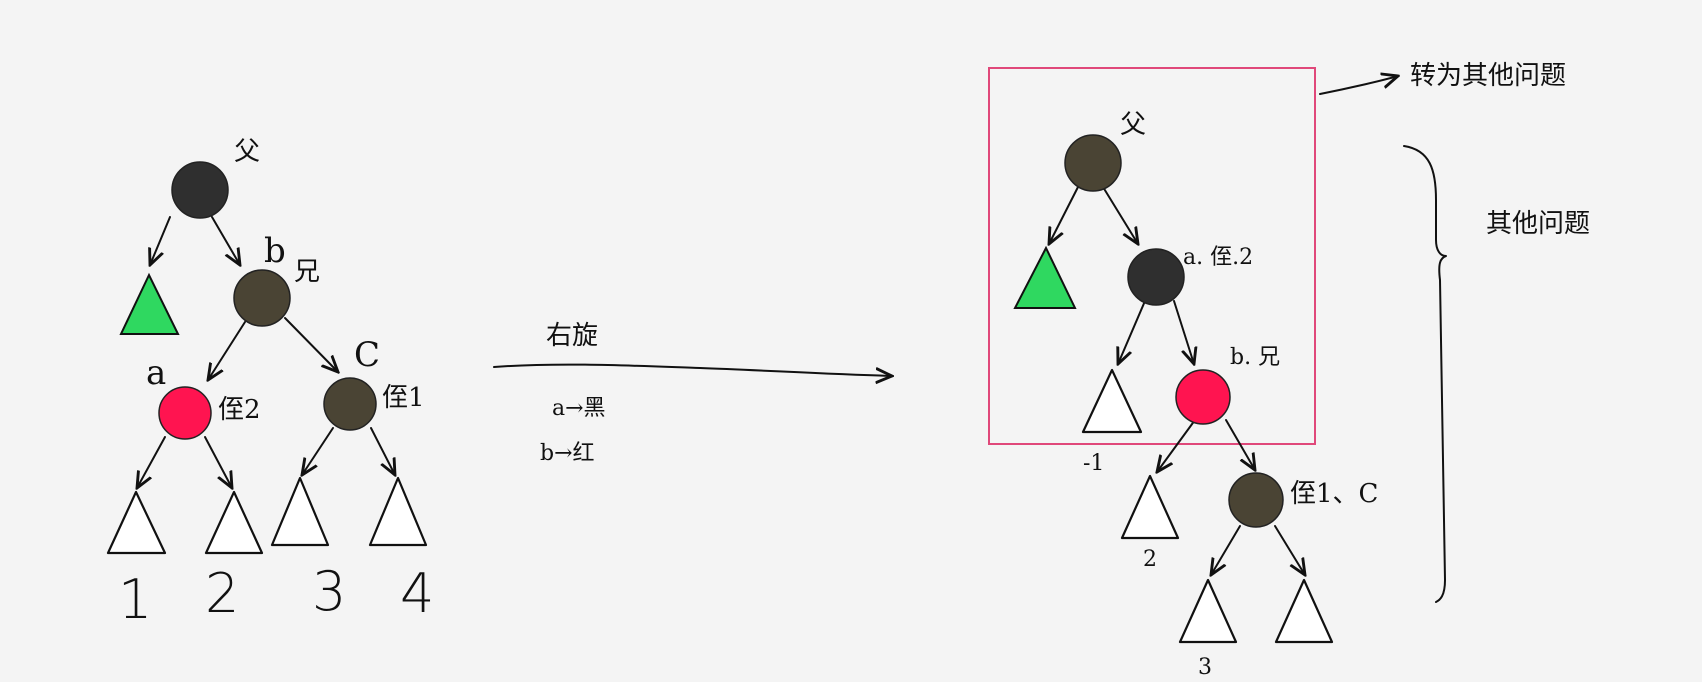  I want to click on step-1: a→黑, so click(579, 408).